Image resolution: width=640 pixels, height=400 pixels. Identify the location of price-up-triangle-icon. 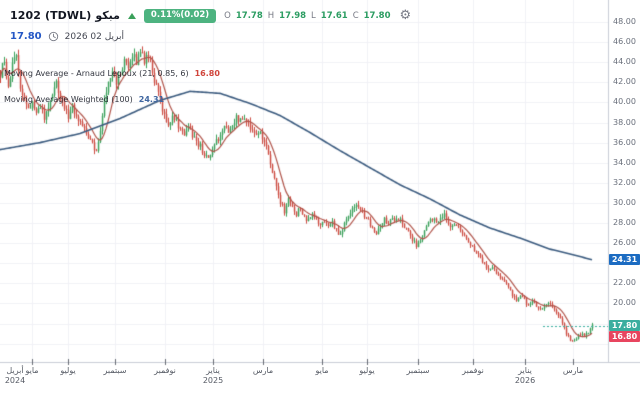
(131, 15).